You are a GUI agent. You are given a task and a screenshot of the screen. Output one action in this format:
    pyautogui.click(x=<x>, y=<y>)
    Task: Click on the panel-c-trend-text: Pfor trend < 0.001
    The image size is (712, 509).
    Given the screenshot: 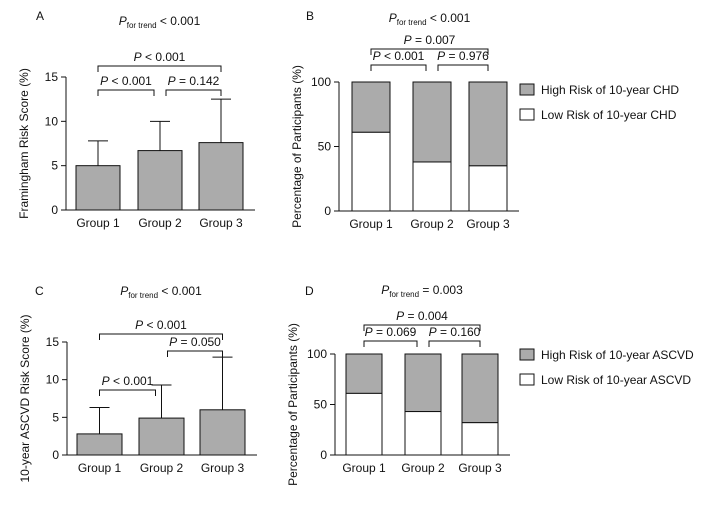 What is the action you would take?
    pyautogui.click(x=161, y=292)
    